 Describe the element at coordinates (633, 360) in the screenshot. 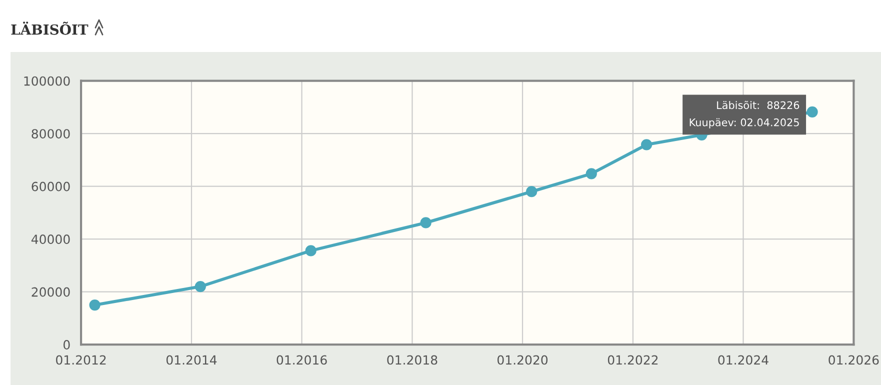

I see `x-tick-label: 01.2022` at that location.